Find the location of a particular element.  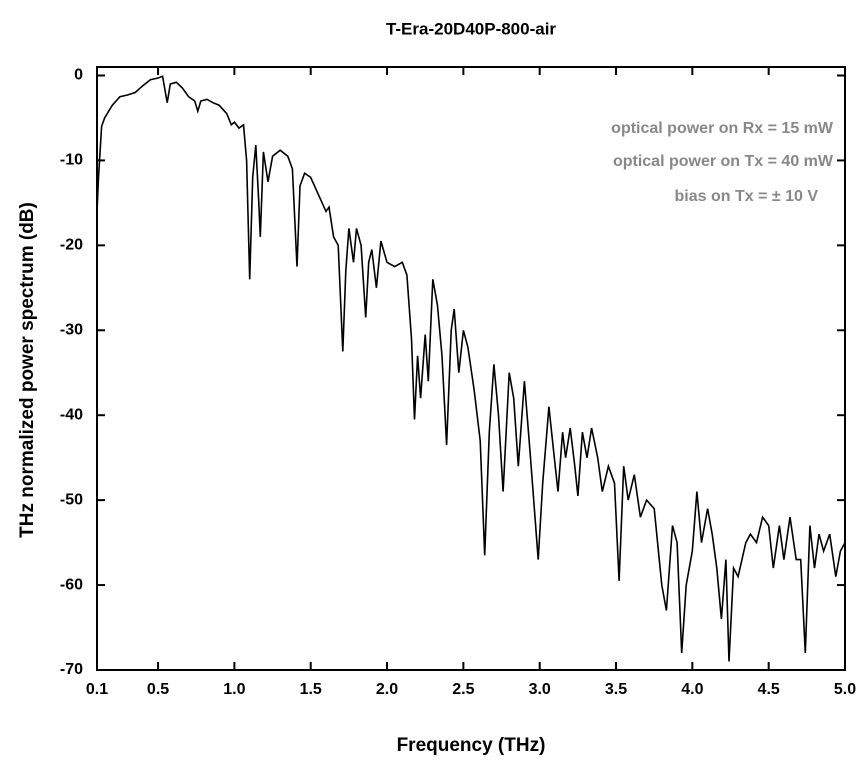

annotation: bias on Tx = ± 10 V is located at coordinates (747, 196).